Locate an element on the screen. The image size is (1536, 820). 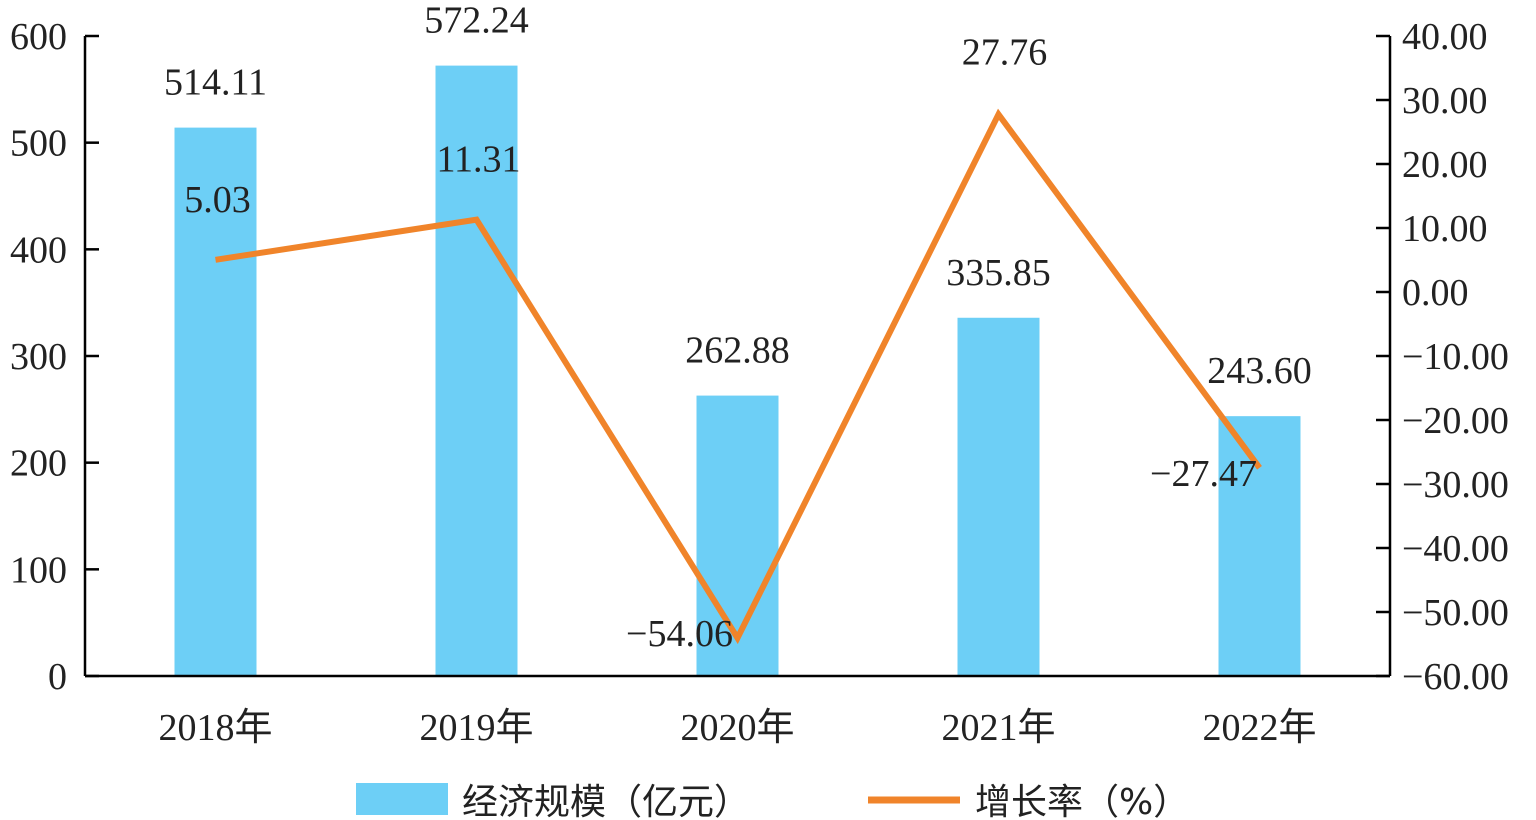
legend-swatch-bar is located at coordinates (402, 799).